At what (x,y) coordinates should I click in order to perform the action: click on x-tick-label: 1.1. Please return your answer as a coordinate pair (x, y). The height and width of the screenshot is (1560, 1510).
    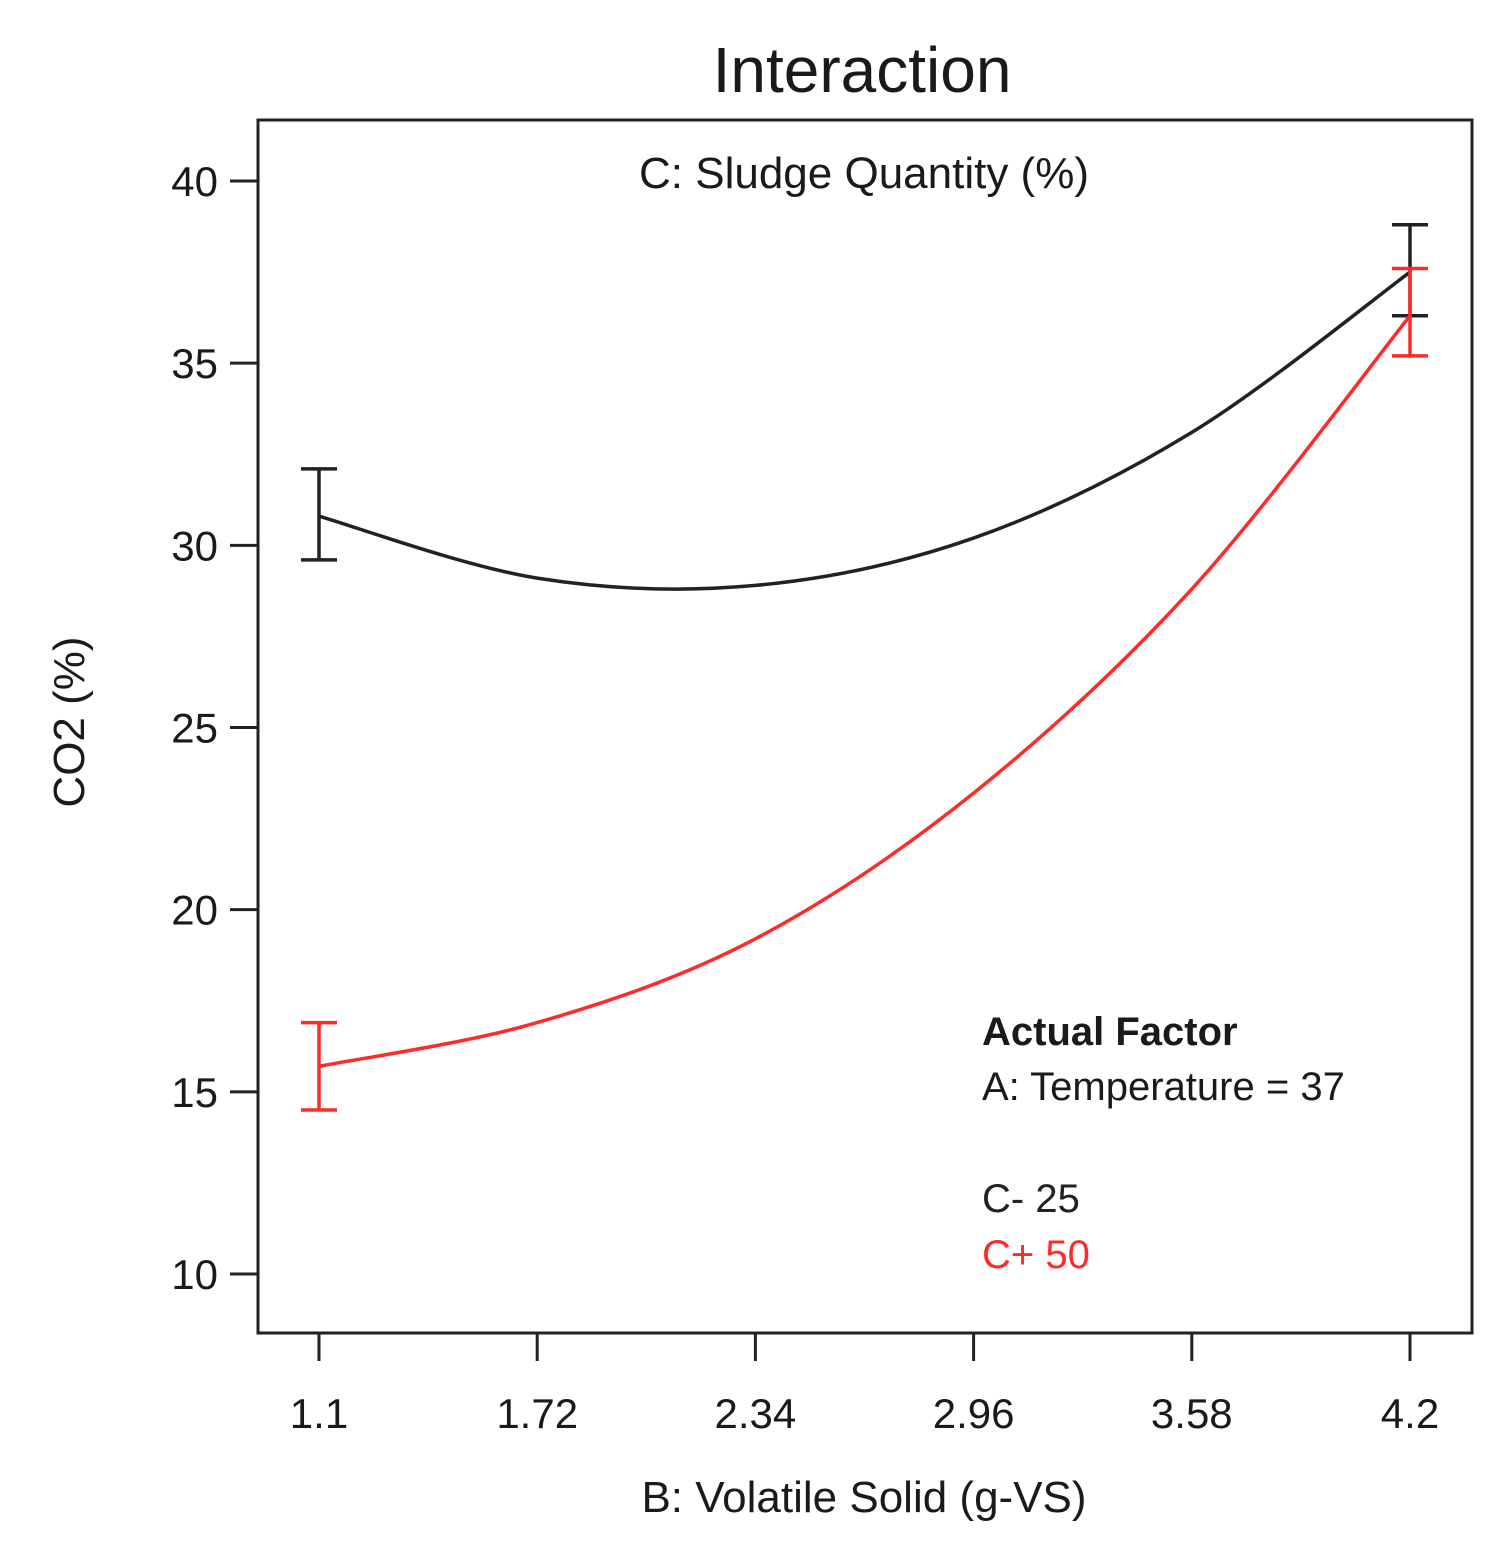
    Looking at the image, I should click on (319, 1413).